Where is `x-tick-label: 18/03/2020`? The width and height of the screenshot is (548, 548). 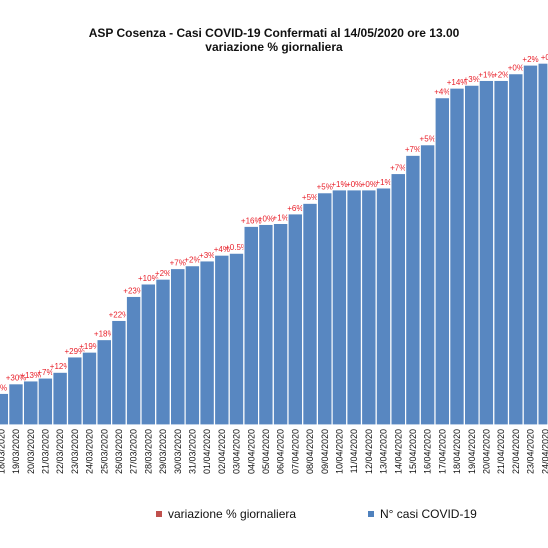
x-tick-label: 18/03/2020 is located at coordinates (3, 451).